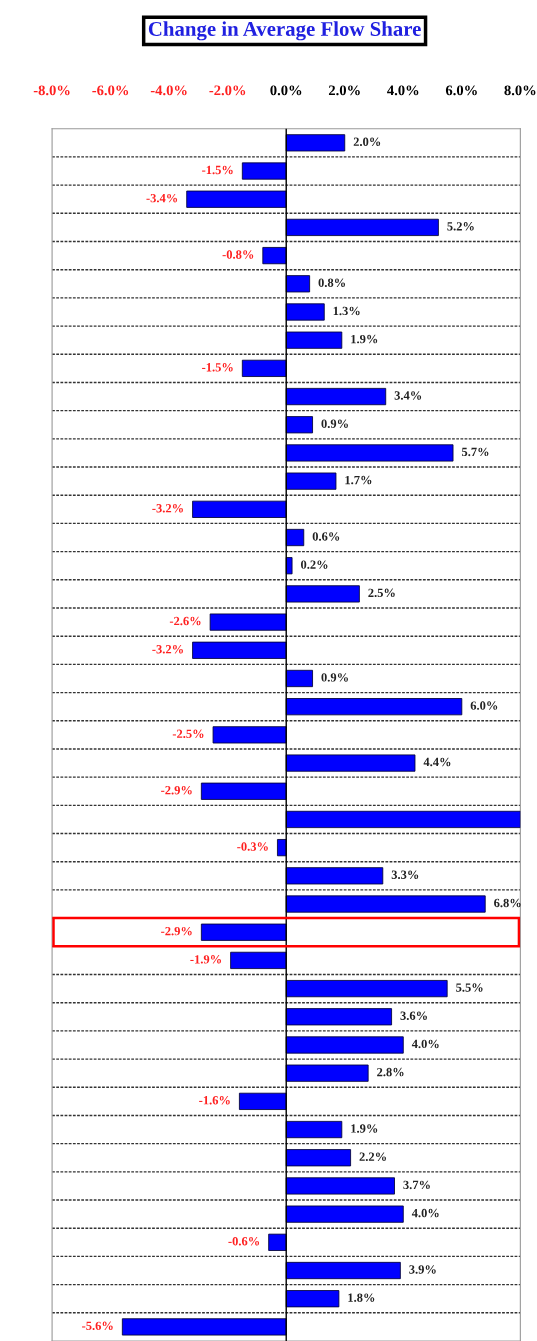 Image resolution: width=537 pixels, height=1341 pixels. What do you see at coordinates (408, 395) in the screenshot?
I see `data-label: 3.4%` at bounding box center [408, 395].